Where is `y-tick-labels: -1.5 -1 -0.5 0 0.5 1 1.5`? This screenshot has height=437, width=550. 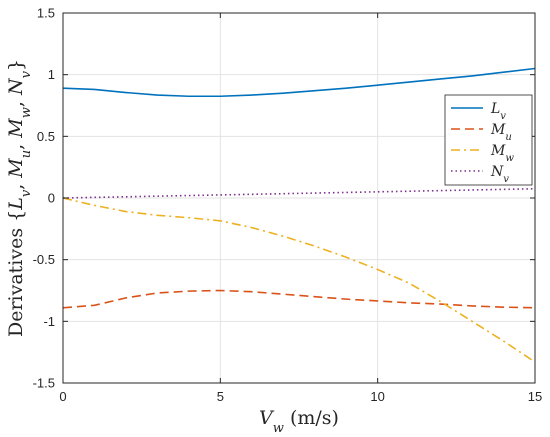 y-tick-labels: -1.5 -1 -0.5 0 0.5 1 1.5 is located at coordinates (44, 198).